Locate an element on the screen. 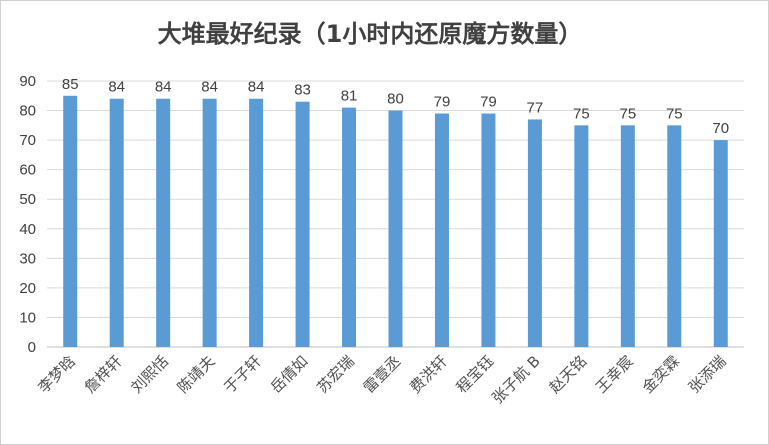 This screenshot has height=445, width=769. x-tick-label: 苏宏瑞 is located at coordinates (335, 374).